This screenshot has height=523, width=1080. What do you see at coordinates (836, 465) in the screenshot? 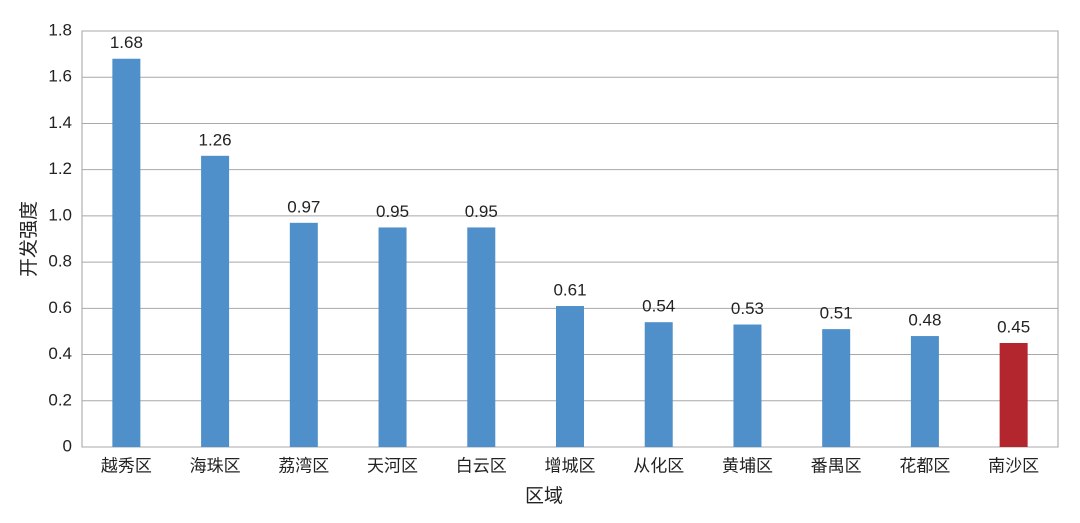
I see `x-tick-label: 番禺区` at bounding box center [836, 465].